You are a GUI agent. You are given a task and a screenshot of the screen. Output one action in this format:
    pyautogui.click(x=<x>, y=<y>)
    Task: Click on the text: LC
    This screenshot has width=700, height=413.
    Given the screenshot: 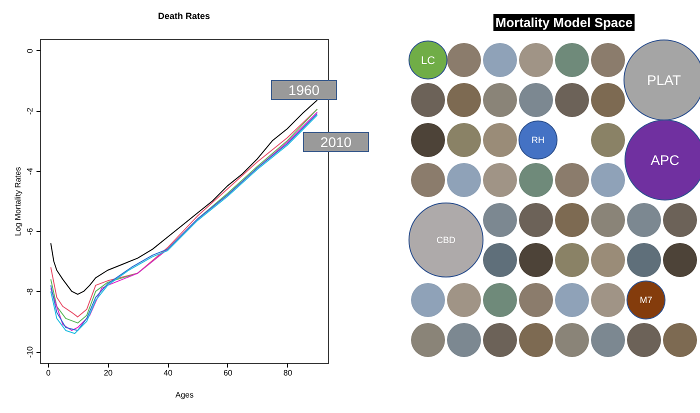 What is the action you would take?
    pyautogui.click(x=428, y=60)
    